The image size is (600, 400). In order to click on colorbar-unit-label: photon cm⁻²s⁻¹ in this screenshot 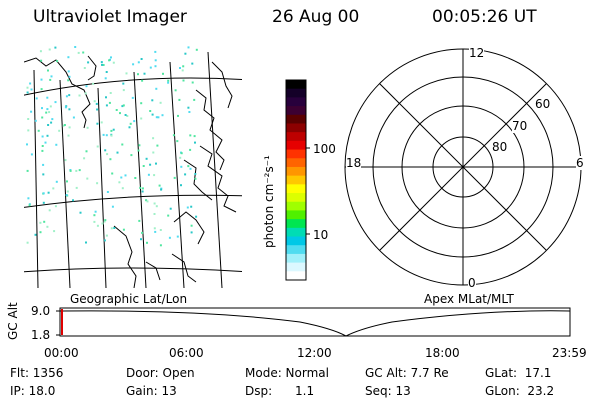, I will do `click(269, 201)`.